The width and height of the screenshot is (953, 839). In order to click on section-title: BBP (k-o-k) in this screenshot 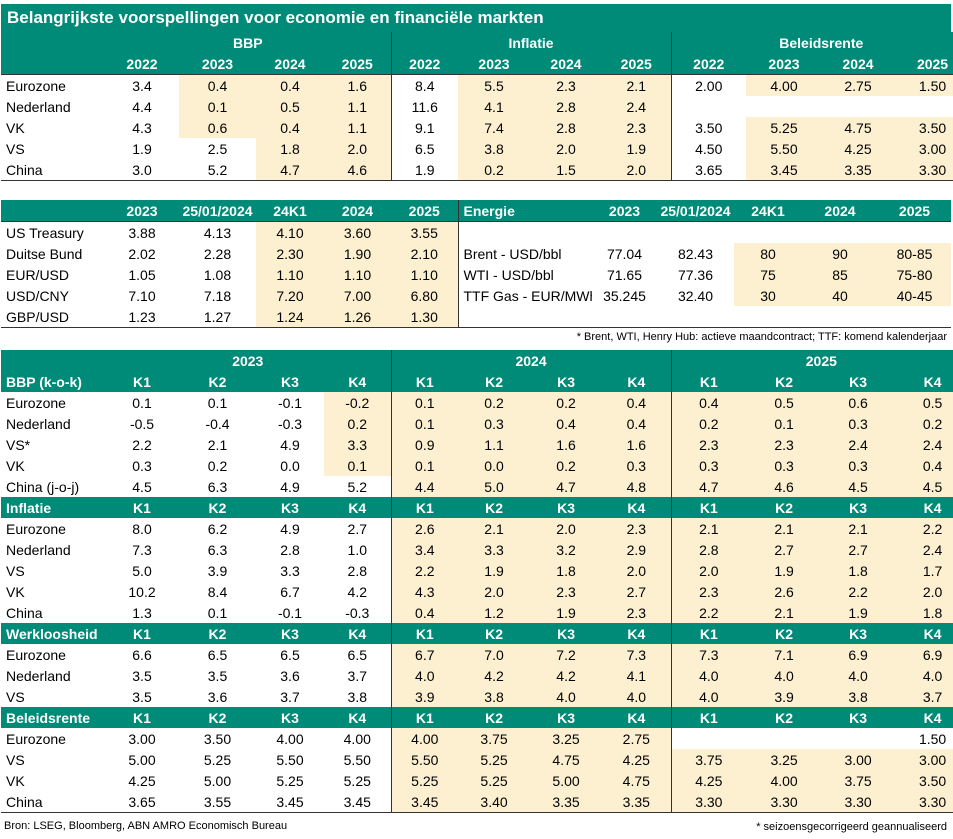, I will do `click(53, 381)`.